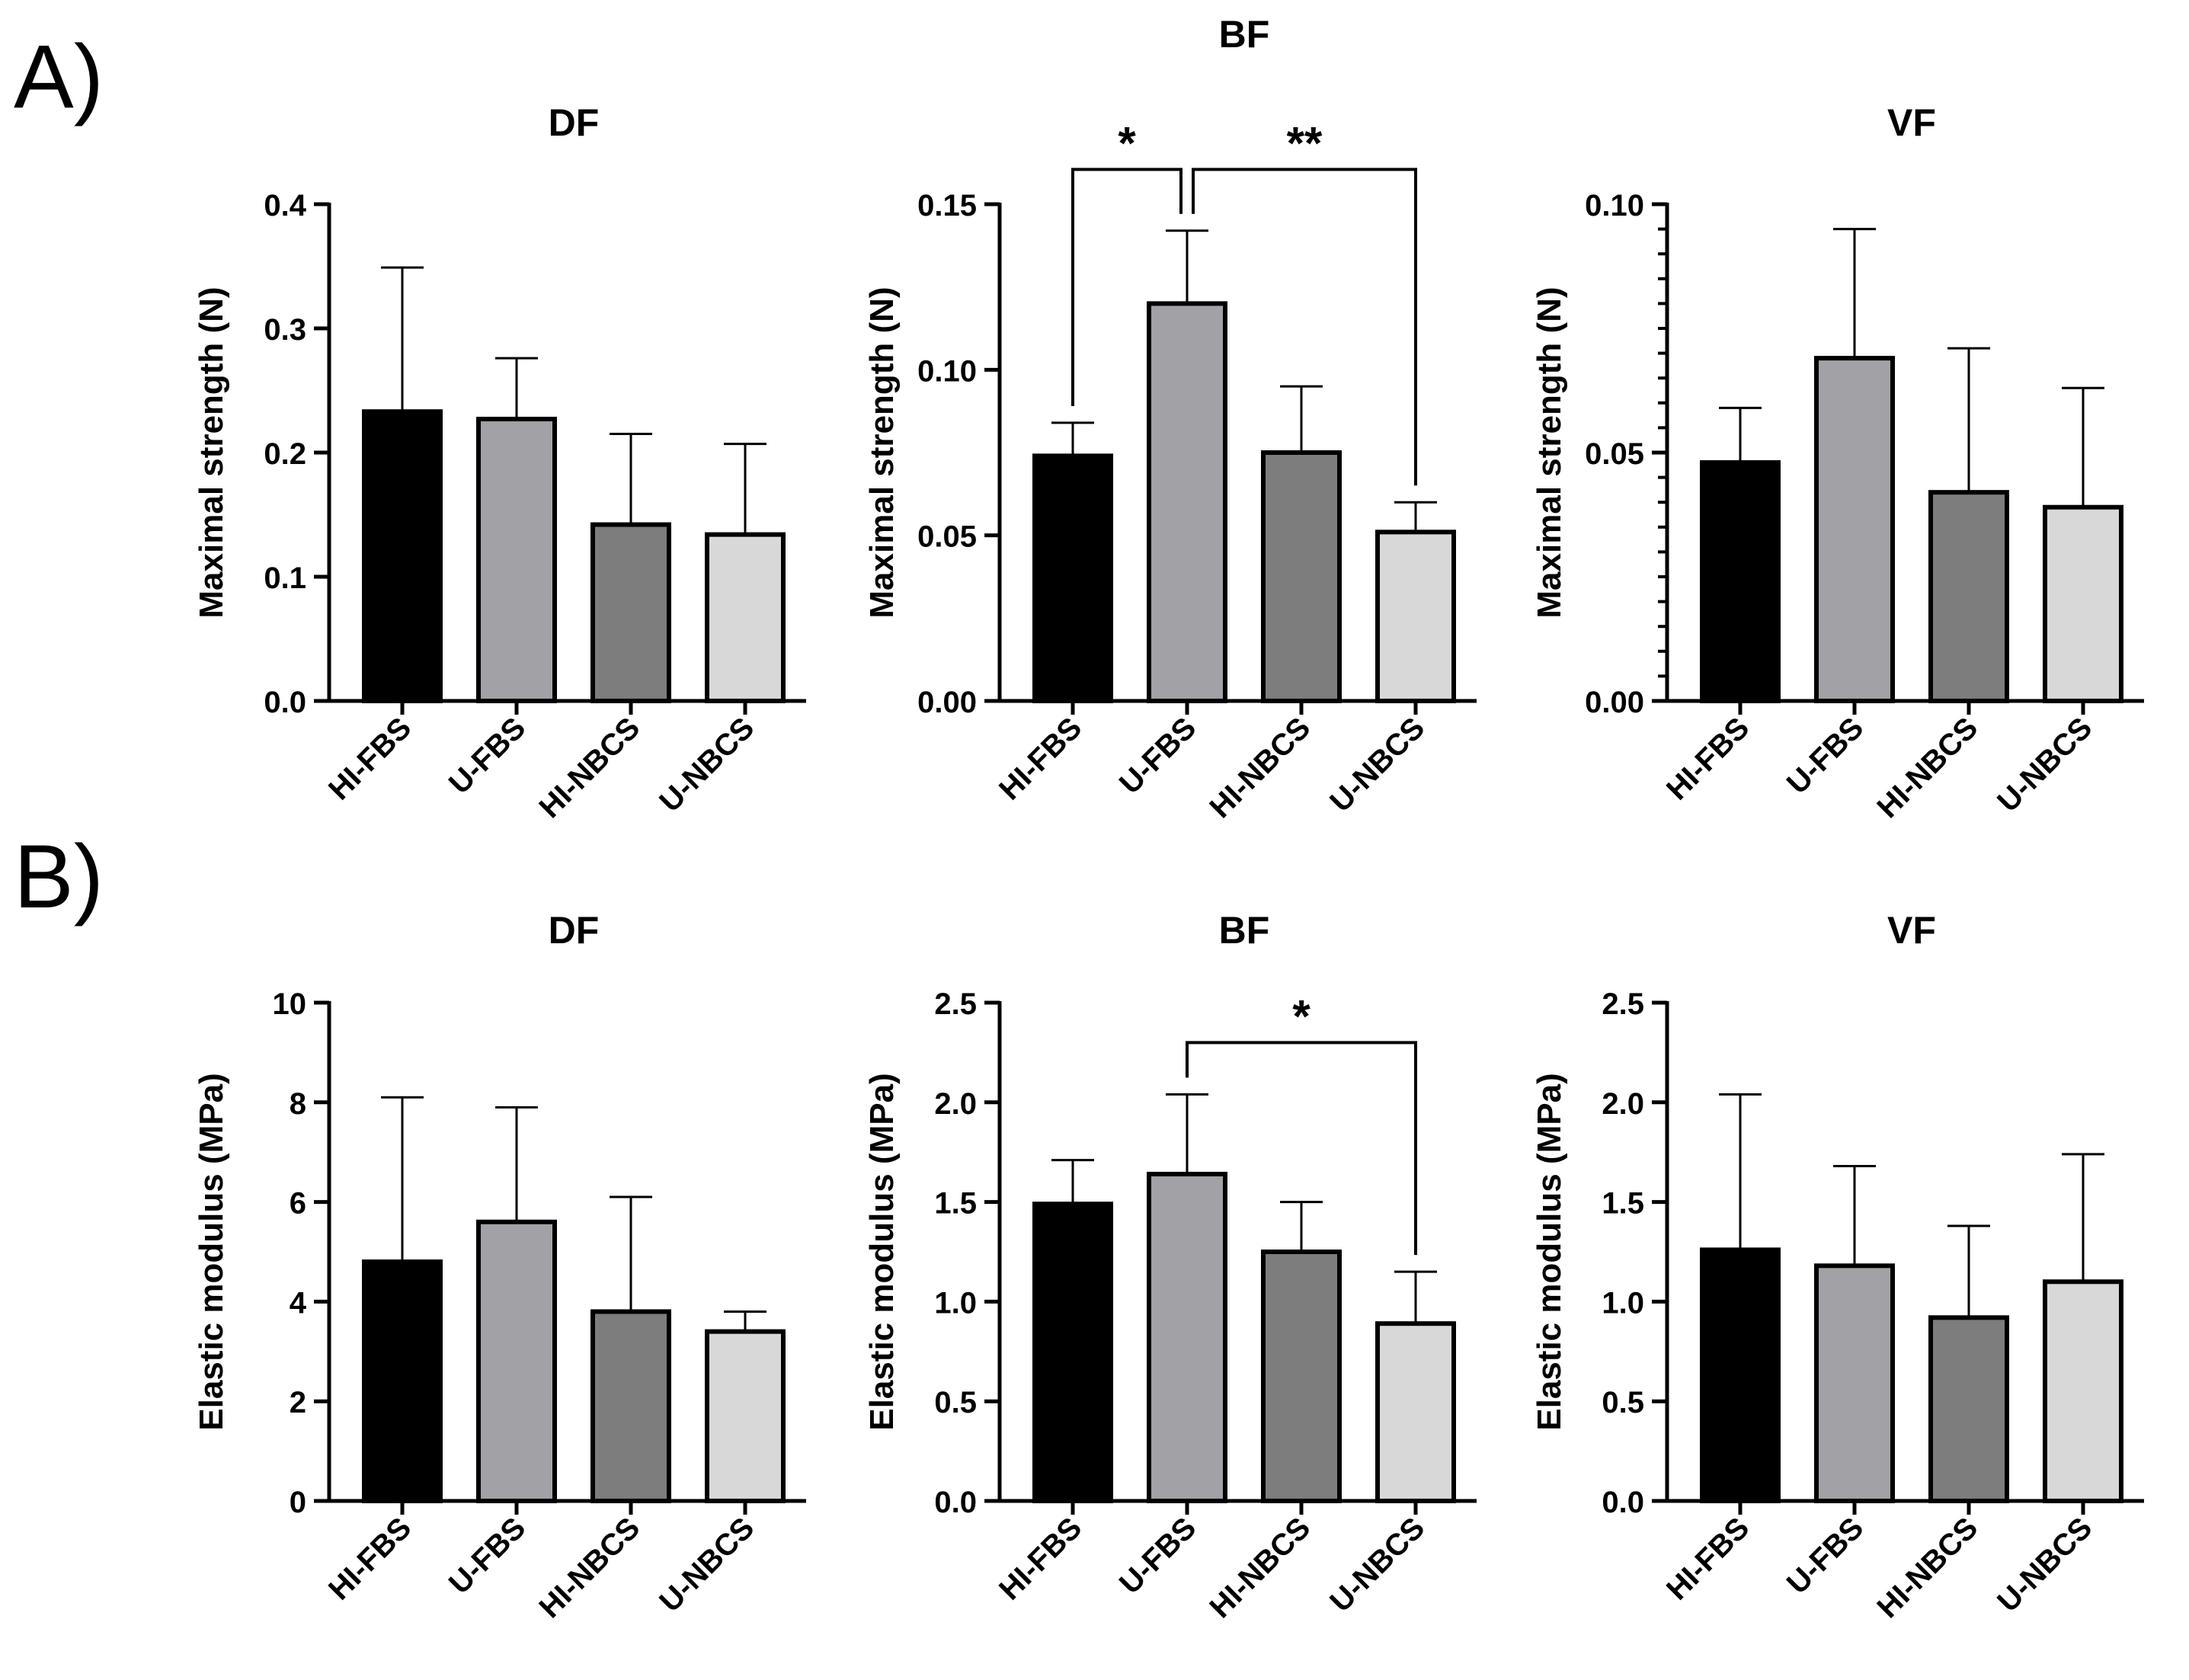 This screenshot has height=1680, width=2189. What do you see at coordinates (1854, 1383) in the screenshot?
I see `chart-b-vf-bar-u-fbs` at bounding box center [1854, 1383].